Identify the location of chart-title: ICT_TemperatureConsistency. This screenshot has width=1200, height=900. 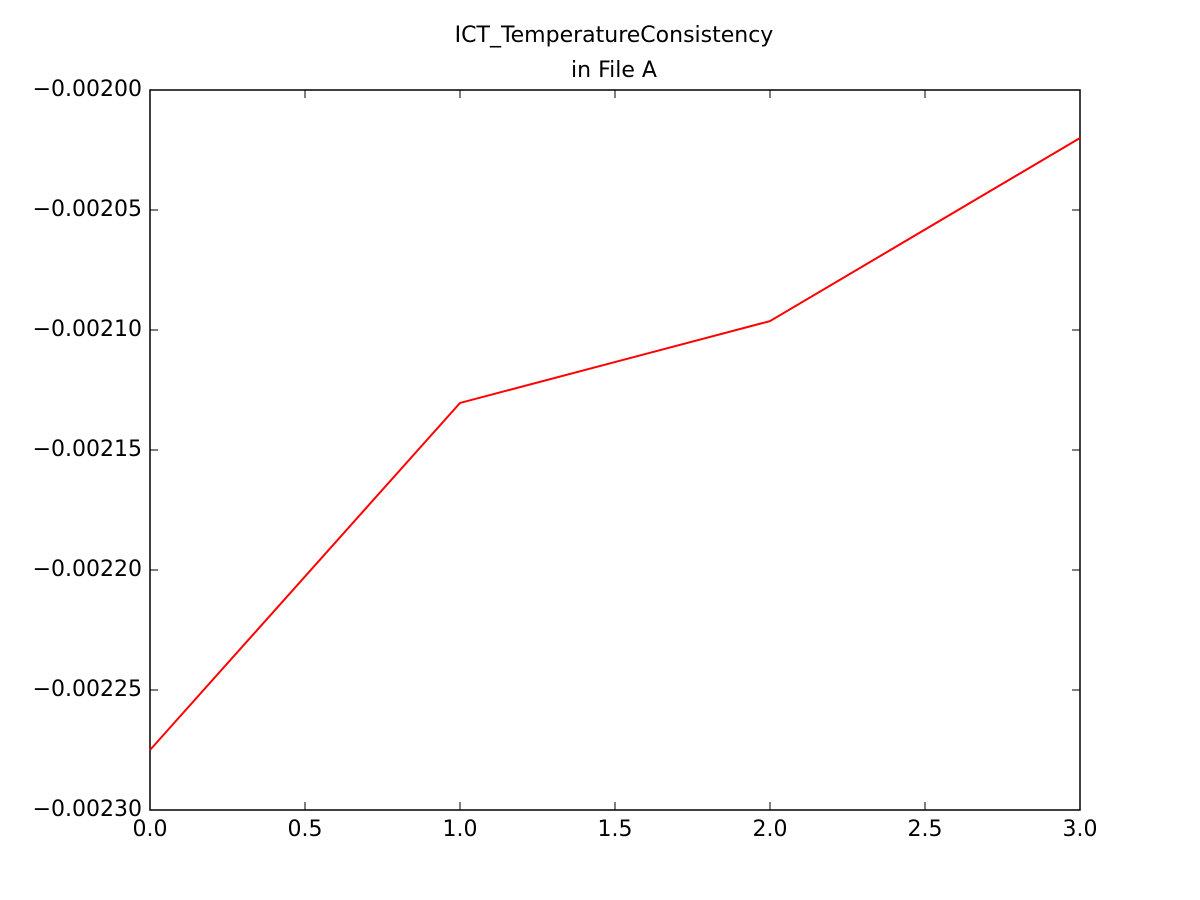
(614, 35).